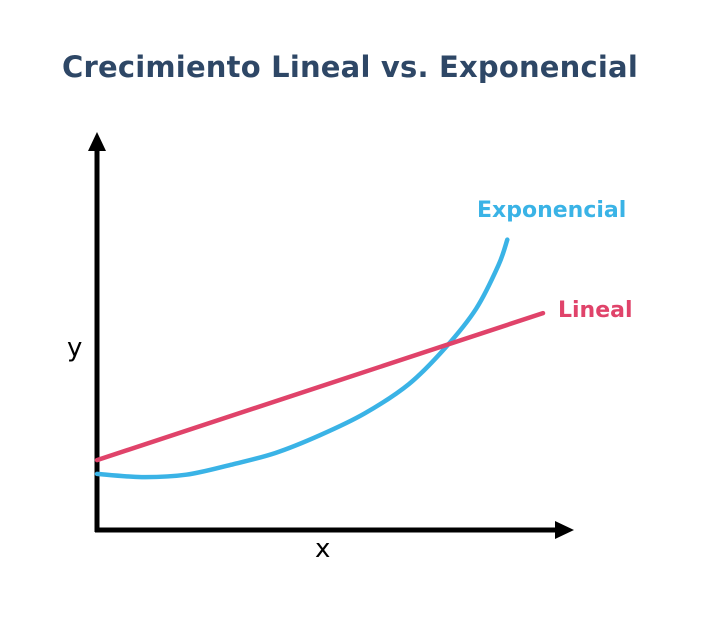 Image resolution: width=717 pixels, height=630 pixels. I want to click on series-label-lineal: Lineal, so click(595, 310).